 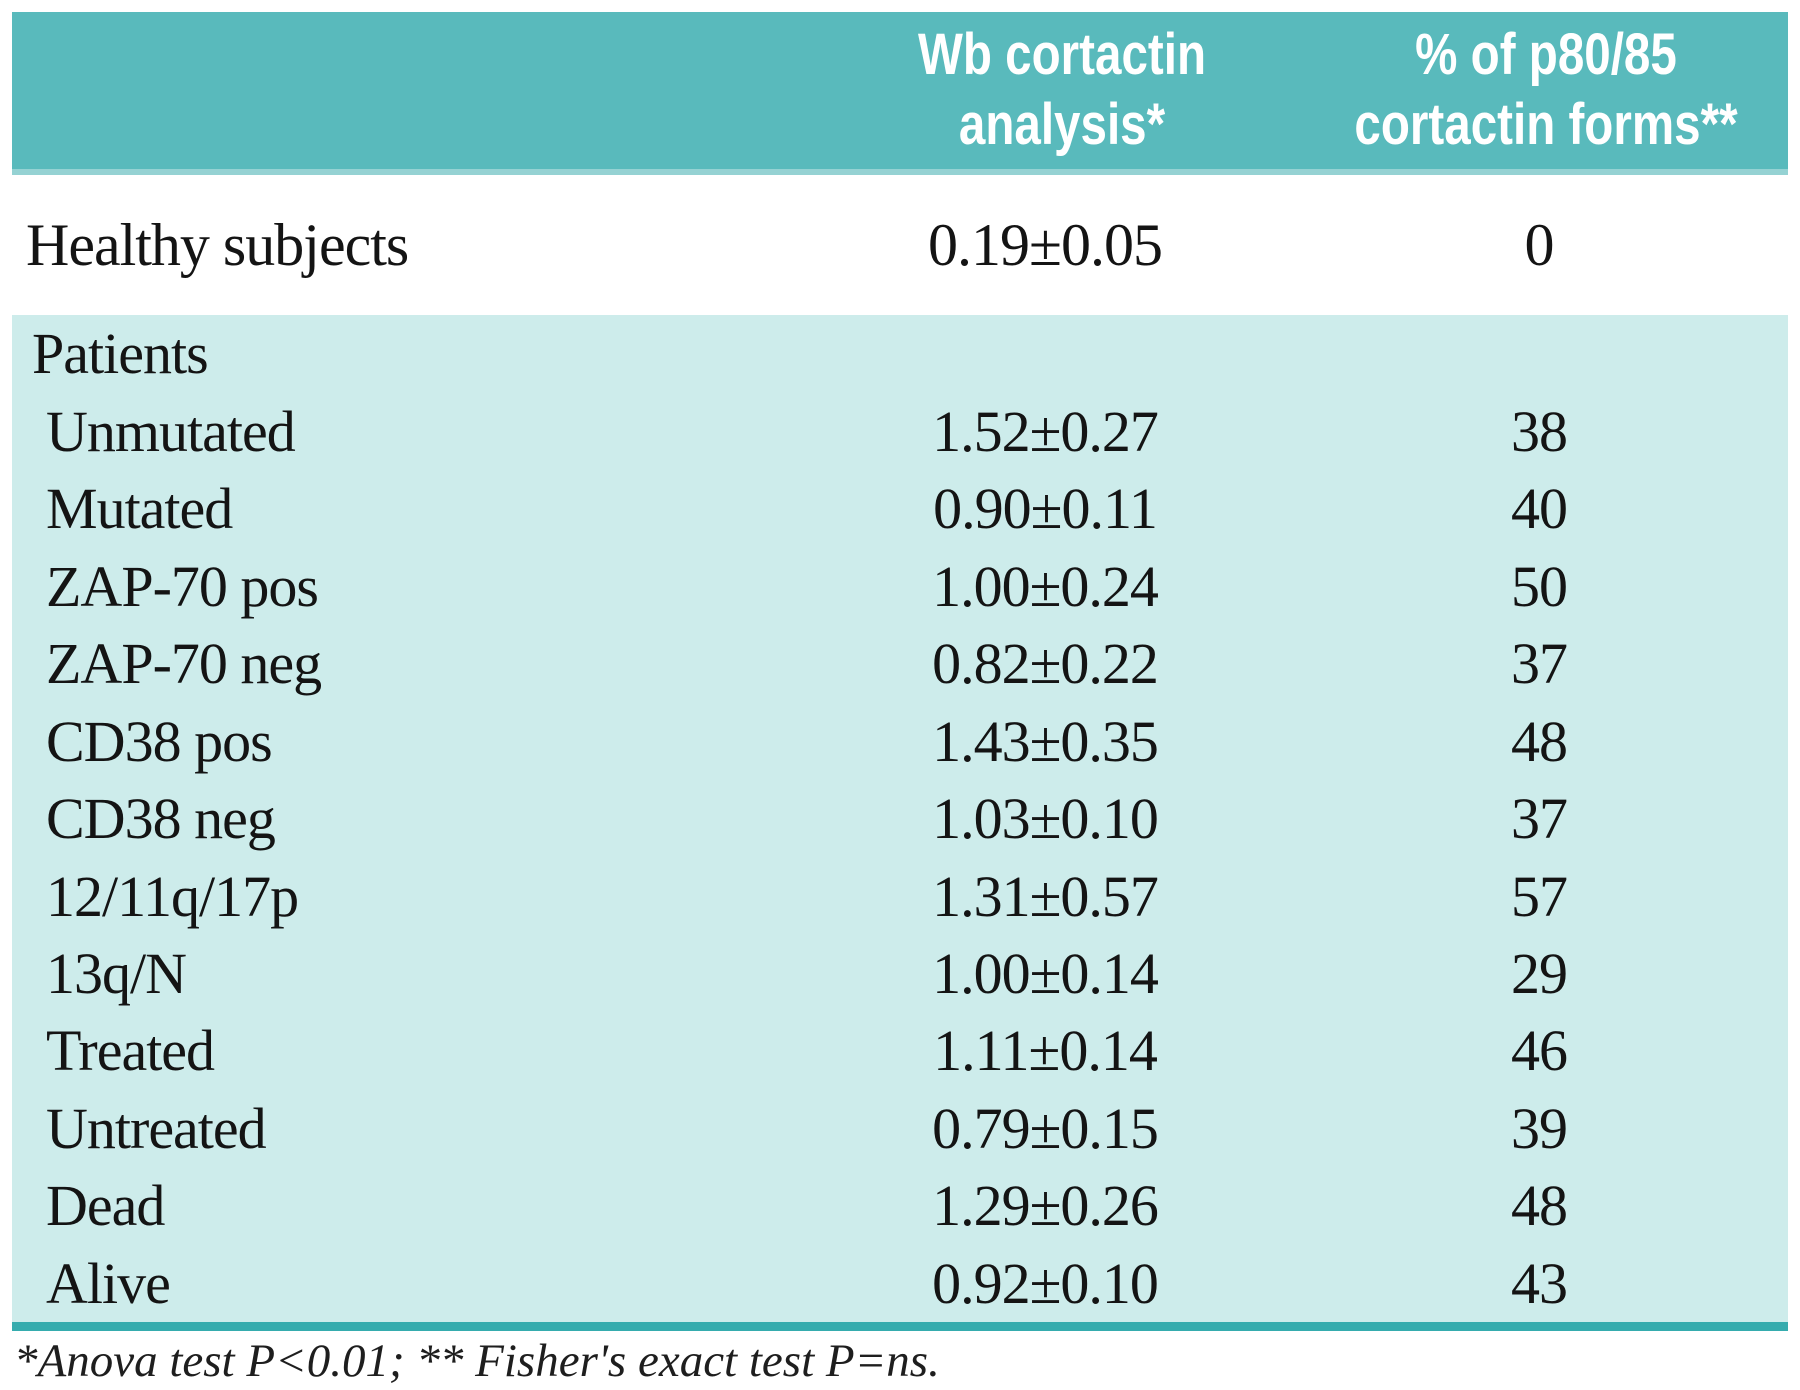 I want to click on row-label: Treated, so click(x=130, y=1051).